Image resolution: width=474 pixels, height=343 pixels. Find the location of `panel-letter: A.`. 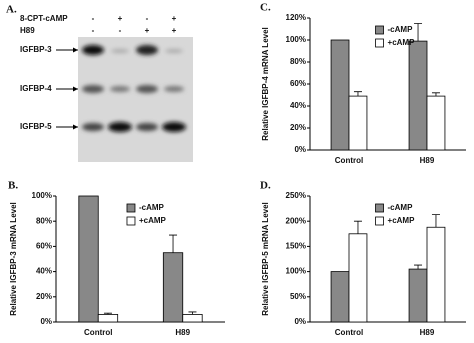

panel-letter: A. is located at coordinates (11, 10).